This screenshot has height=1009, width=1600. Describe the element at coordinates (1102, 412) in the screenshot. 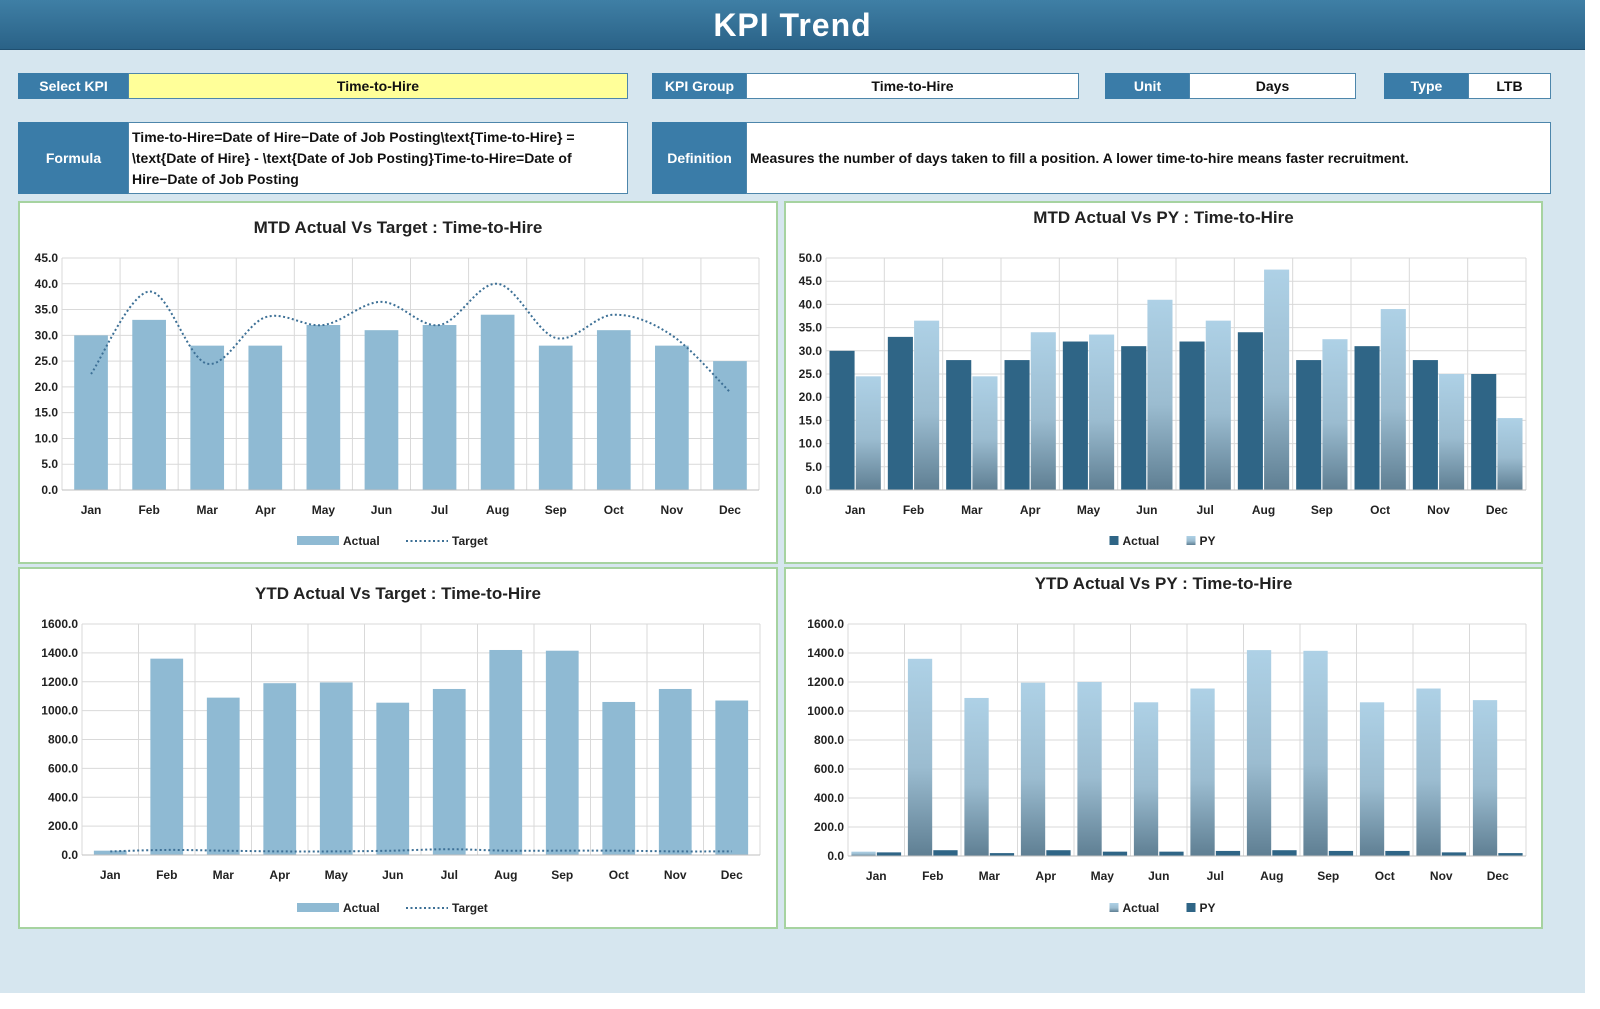

I see `bar-py-may` at that location.